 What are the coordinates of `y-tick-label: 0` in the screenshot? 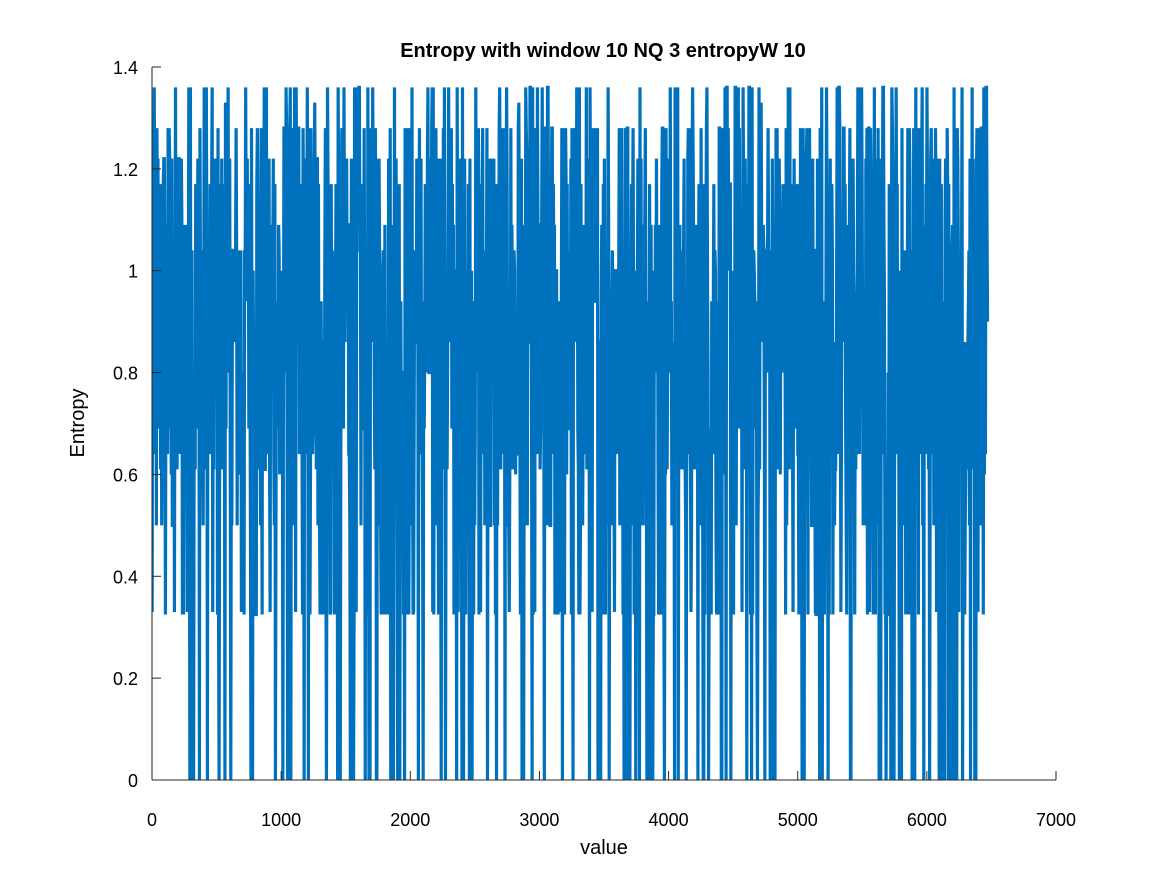 It's located at (133, 781).